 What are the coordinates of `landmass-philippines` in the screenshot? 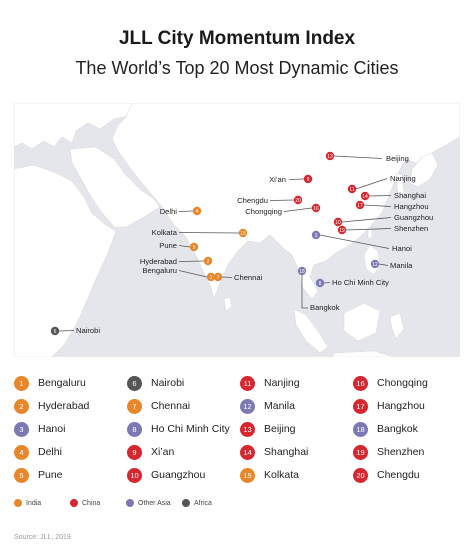 It's located at (372, 260).